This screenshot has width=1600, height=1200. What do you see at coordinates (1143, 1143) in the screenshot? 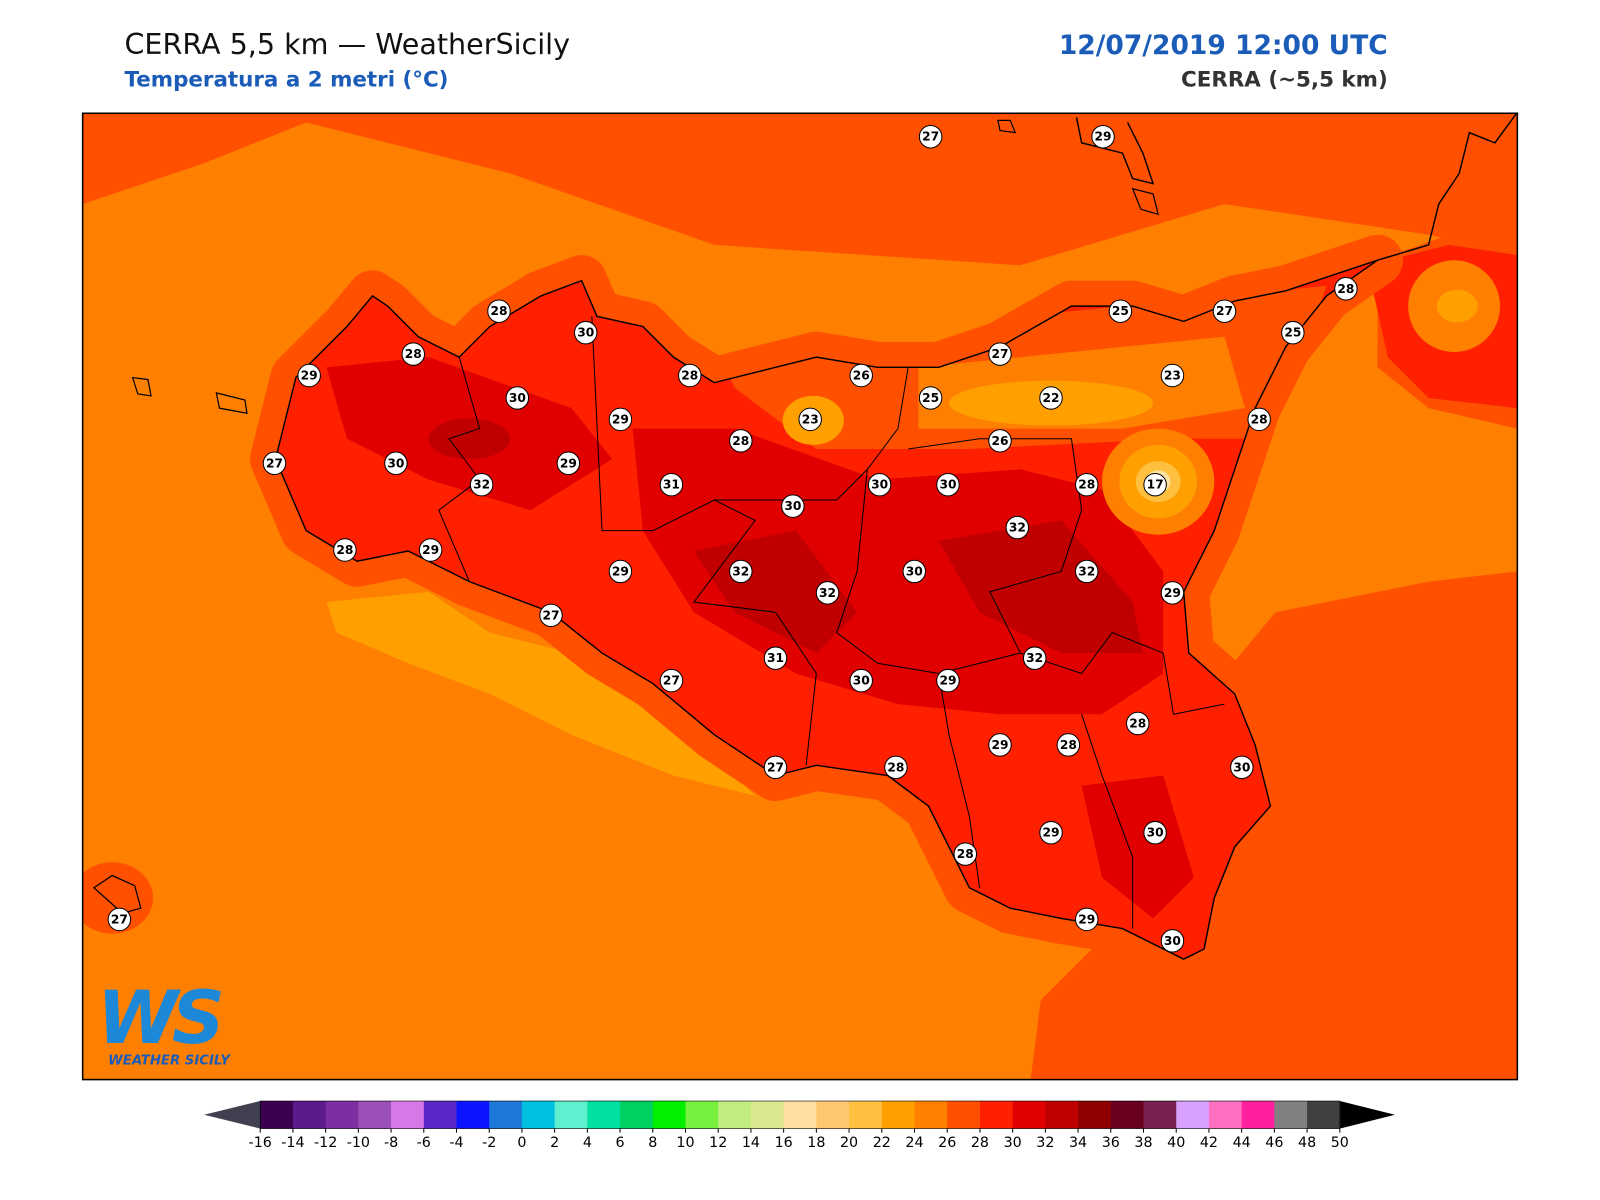
I see `colorbar-tick-label: 38` at bounding box center [1143, 1143].